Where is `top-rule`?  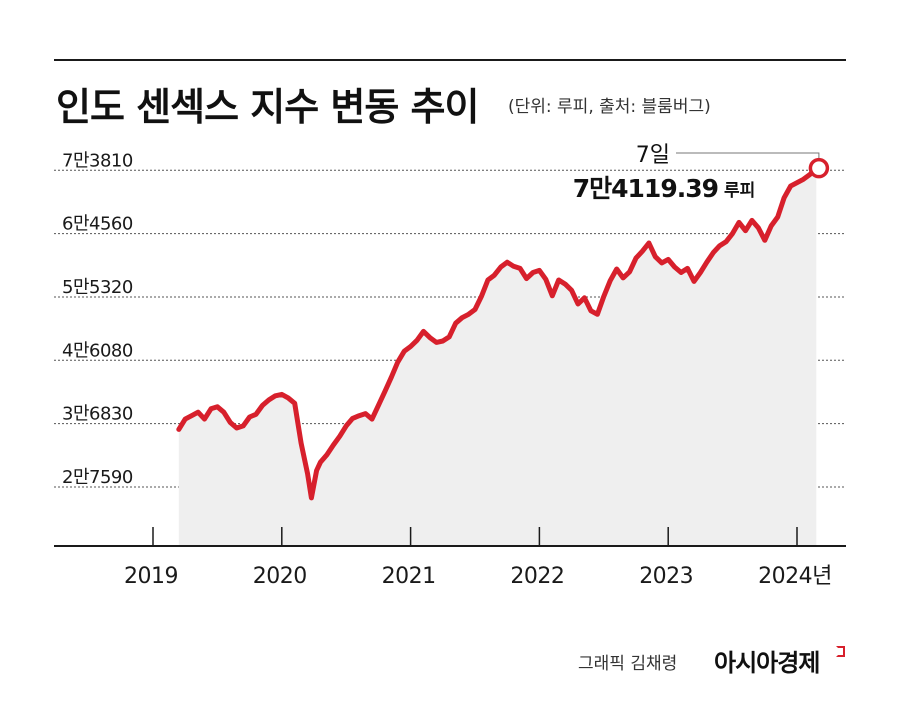 top-rule is located at coordinates (450, 60).